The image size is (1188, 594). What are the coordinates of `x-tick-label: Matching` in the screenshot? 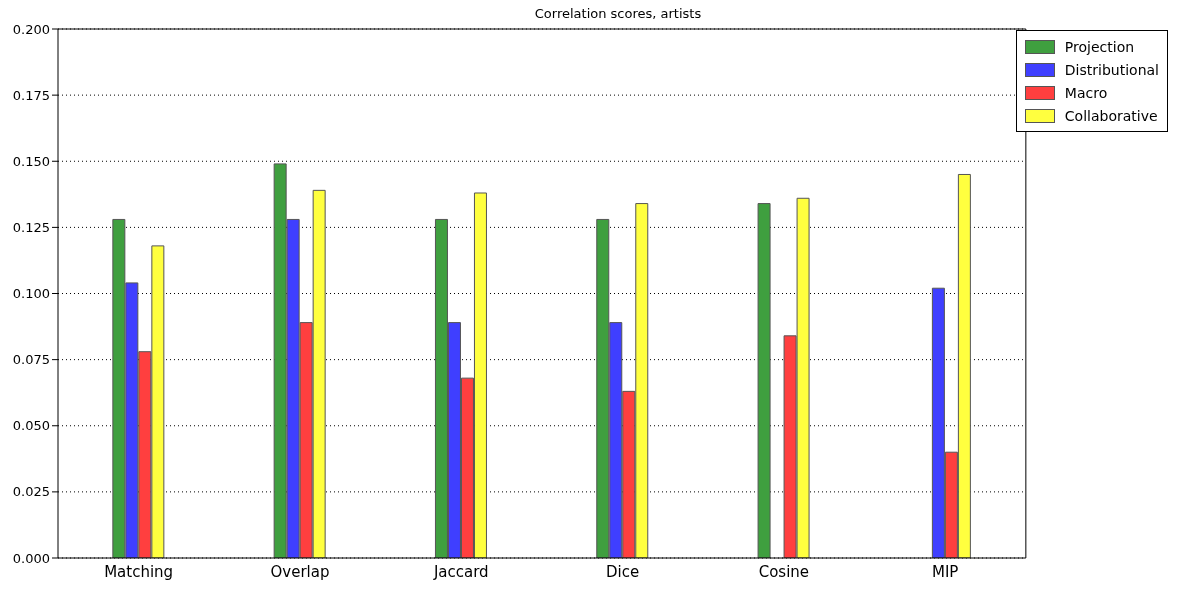 It's located at (139, 571).